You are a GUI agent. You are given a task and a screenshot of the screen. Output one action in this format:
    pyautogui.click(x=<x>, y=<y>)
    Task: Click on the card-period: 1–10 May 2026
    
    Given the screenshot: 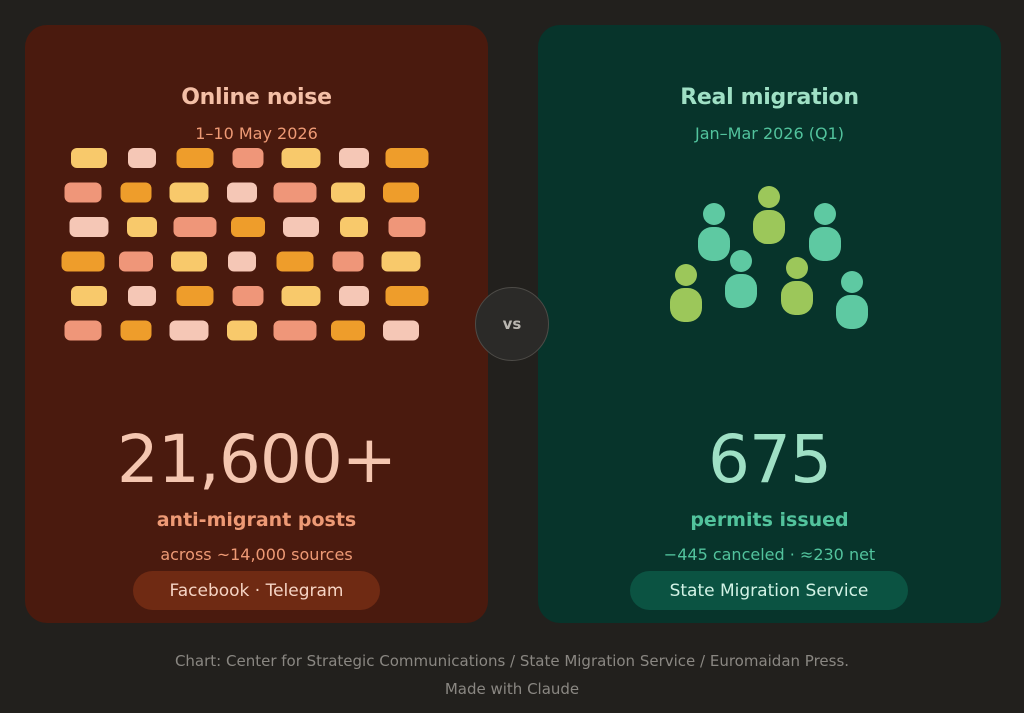 What is the action you would take?
    pyautogui.click(x=256, y=133)
    